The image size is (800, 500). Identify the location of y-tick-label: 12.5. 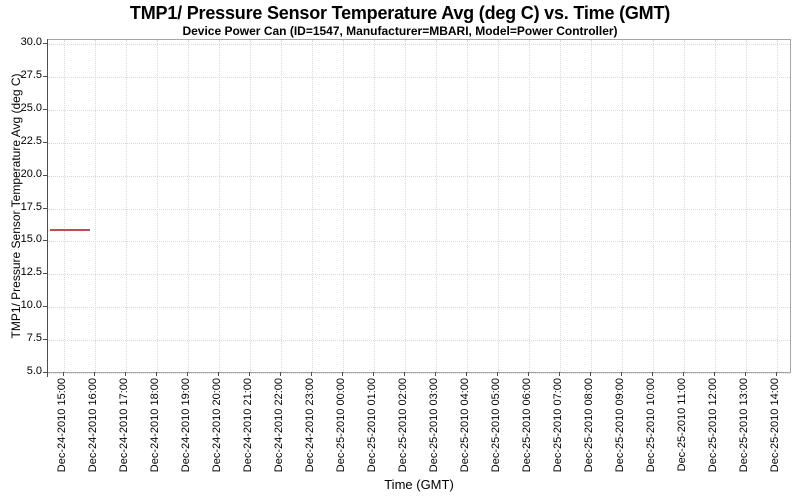
(31, 272).